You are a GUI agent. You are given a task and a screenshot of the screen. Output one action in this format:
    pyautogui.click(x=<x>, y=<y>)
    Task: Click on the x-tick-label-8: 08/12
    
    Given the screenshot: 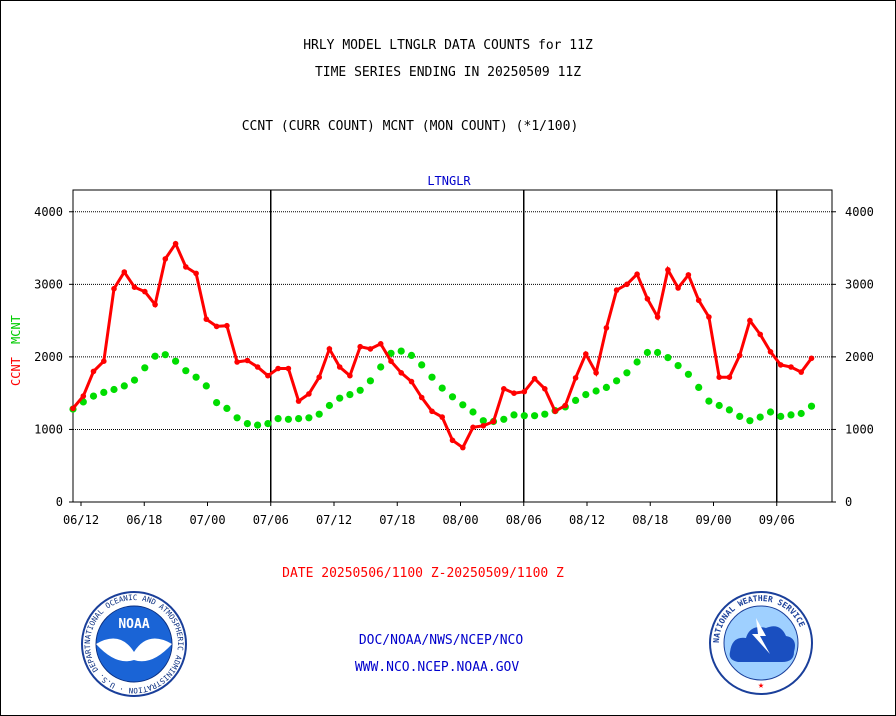 What is the action you would take?
    pyautogui.click(x=587, y=520)
    